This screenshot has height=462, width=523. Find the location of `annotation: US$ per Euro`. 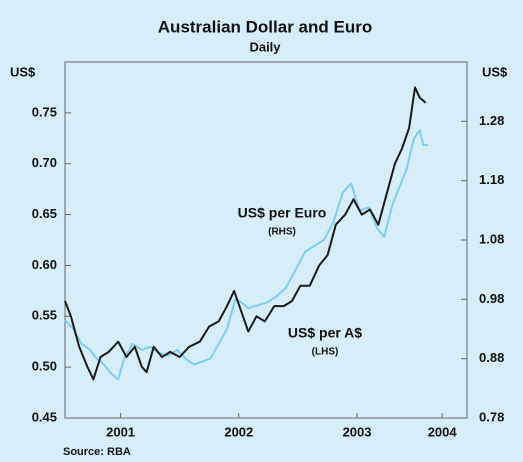

annotation: US$ per Euro is located at coordinates (282, 213).